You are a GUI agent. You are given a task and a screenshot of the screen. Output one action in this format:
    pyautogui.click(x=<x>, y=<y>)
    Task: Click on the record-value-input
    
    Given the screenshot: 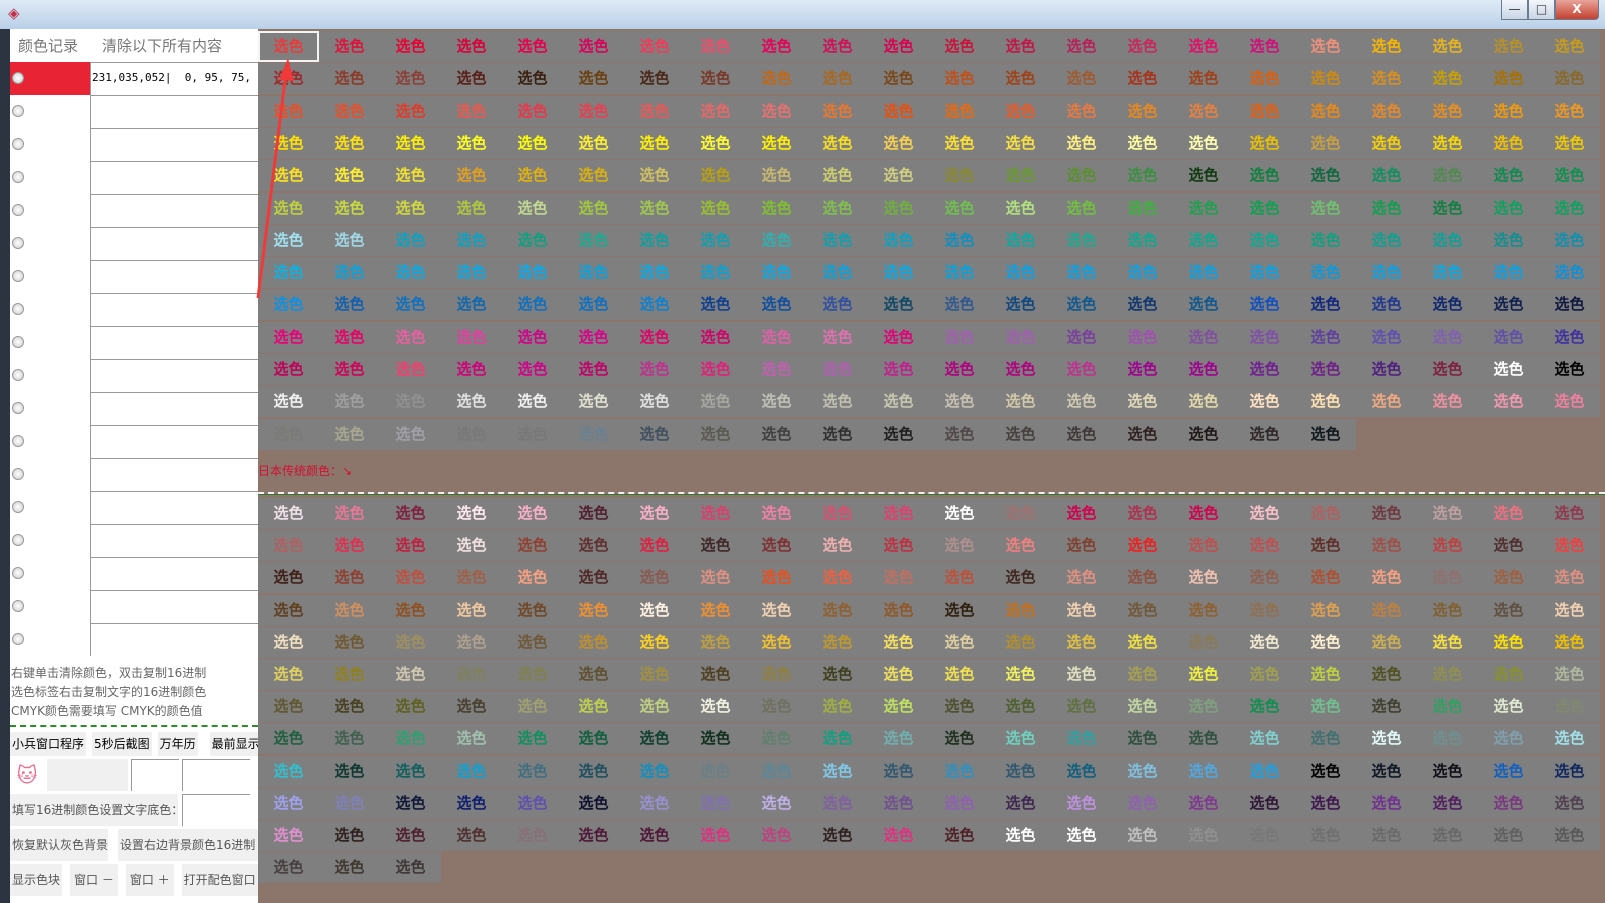 What is the action you would take?
    pyautogui.click(x=174, y=342)
    